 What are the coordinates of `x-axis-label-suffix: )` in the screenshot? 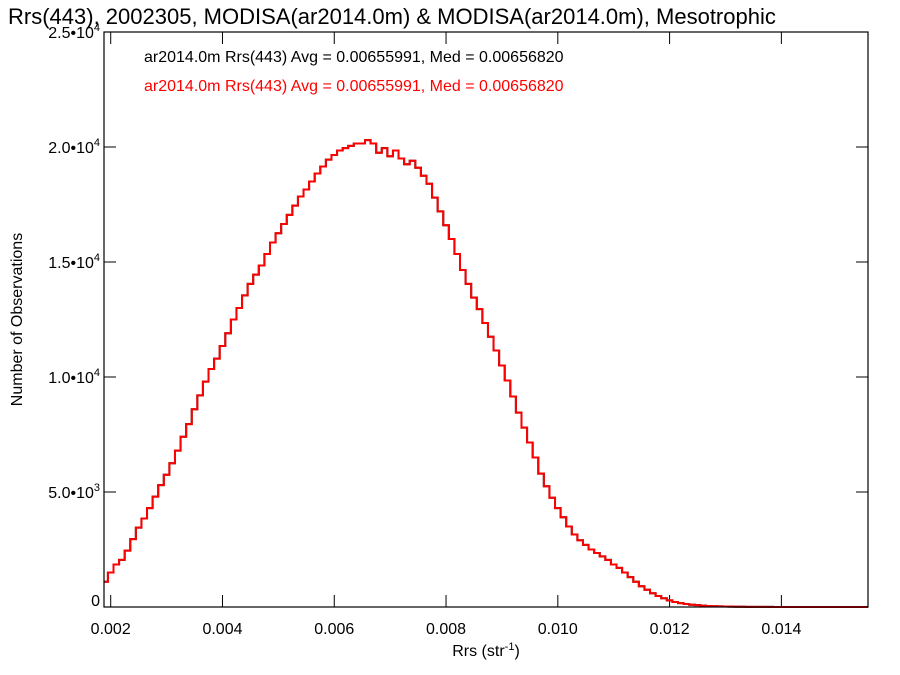 It's located at (516, 651).